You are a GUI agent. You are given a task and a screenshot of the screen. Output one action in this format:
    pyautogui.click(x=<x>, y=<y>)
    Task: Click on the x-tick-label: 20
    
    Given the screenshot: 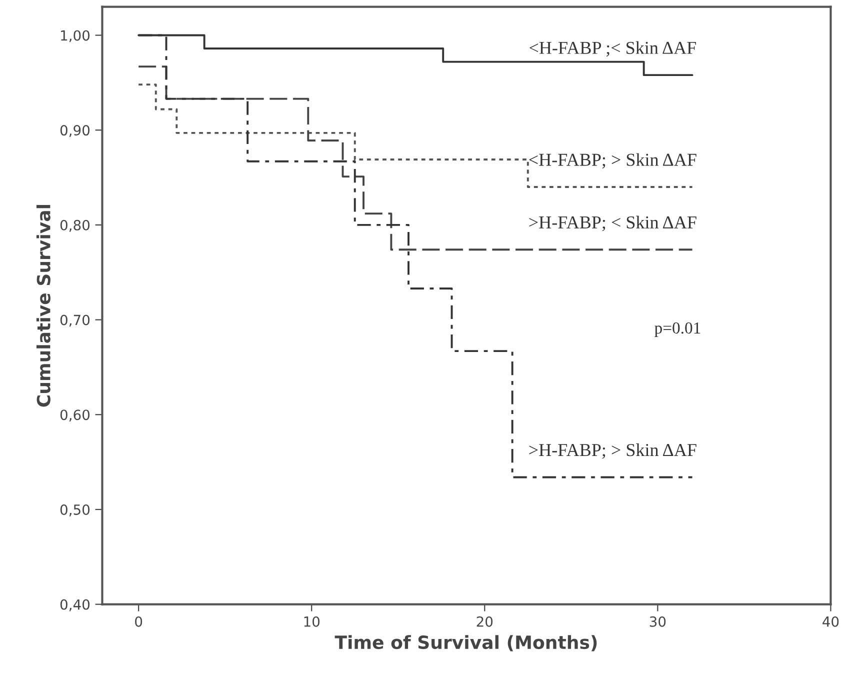 What is the action you would take?
    pyautogui.click(x=484, y=621)
    